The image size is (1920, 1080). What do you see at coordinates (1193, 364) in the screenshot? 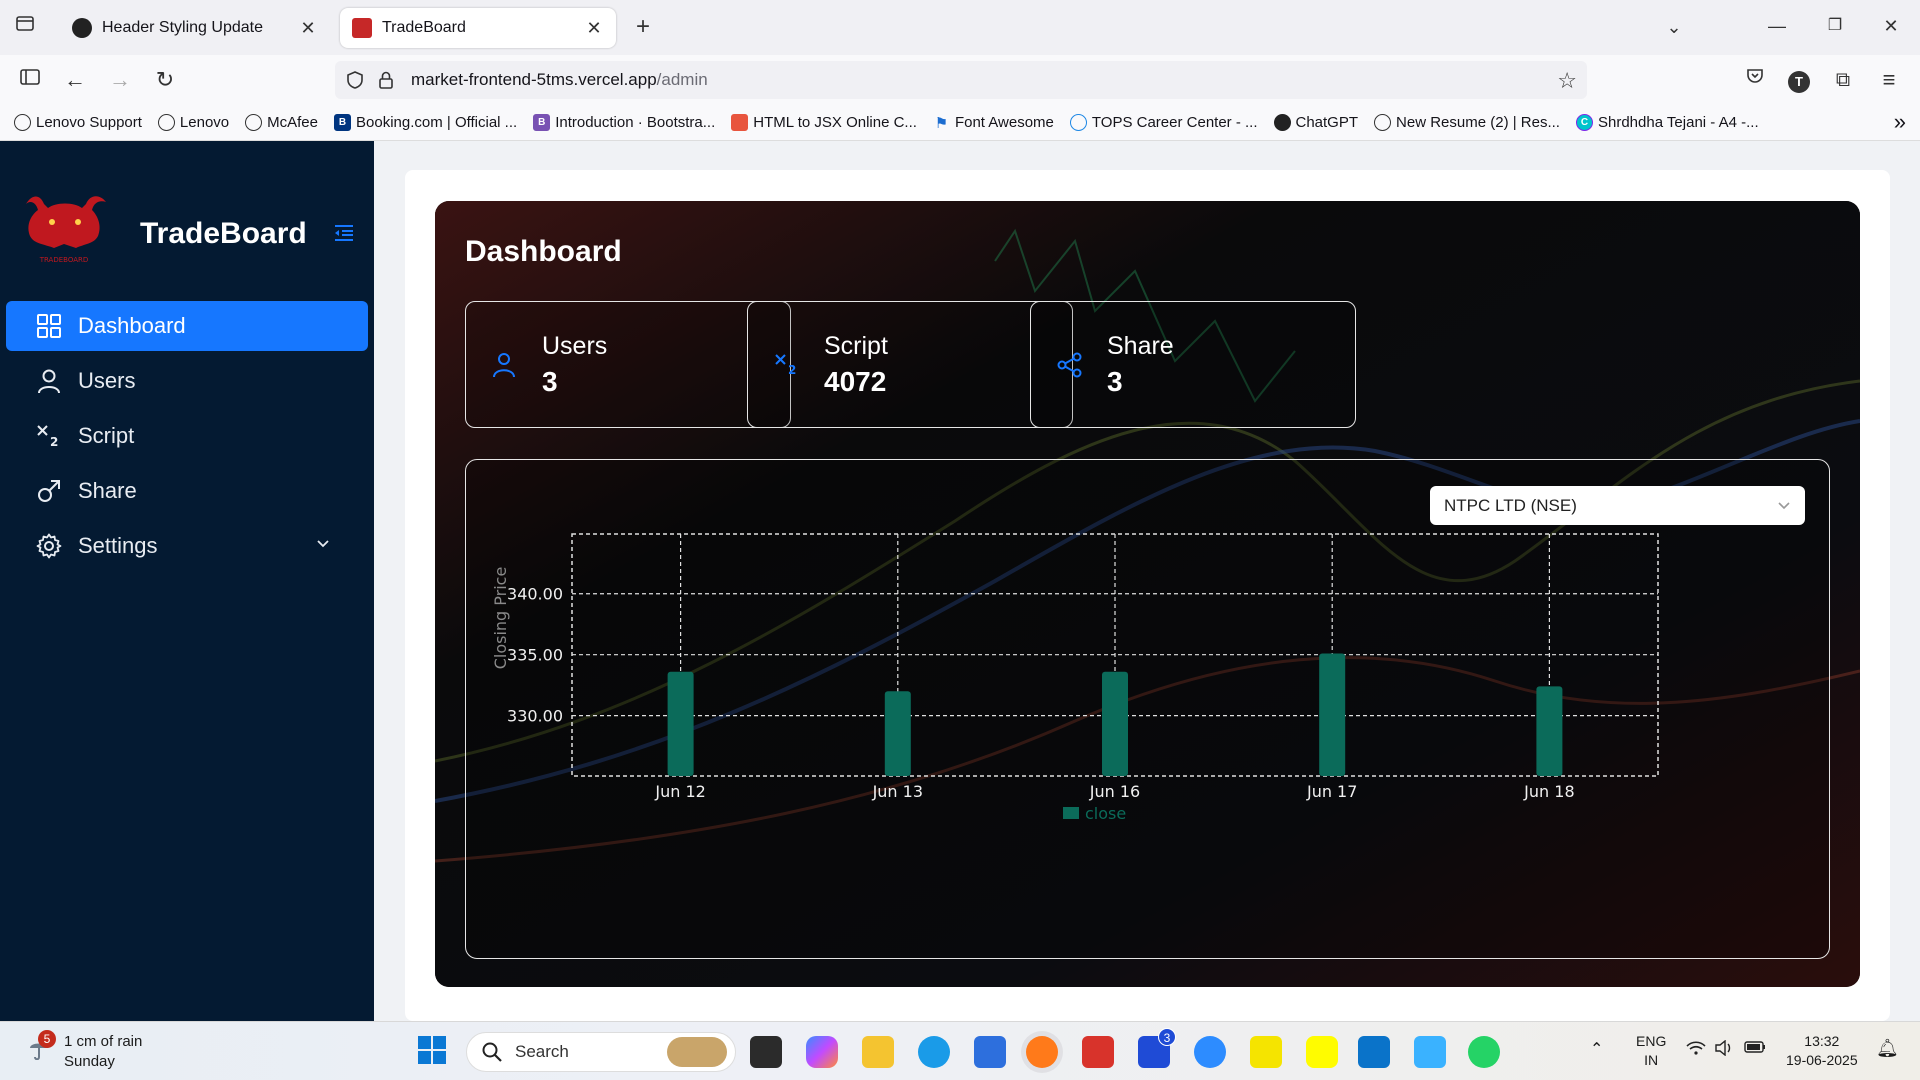
I see `stat-card-share: Share 3` at bounding box center [1193, 364].